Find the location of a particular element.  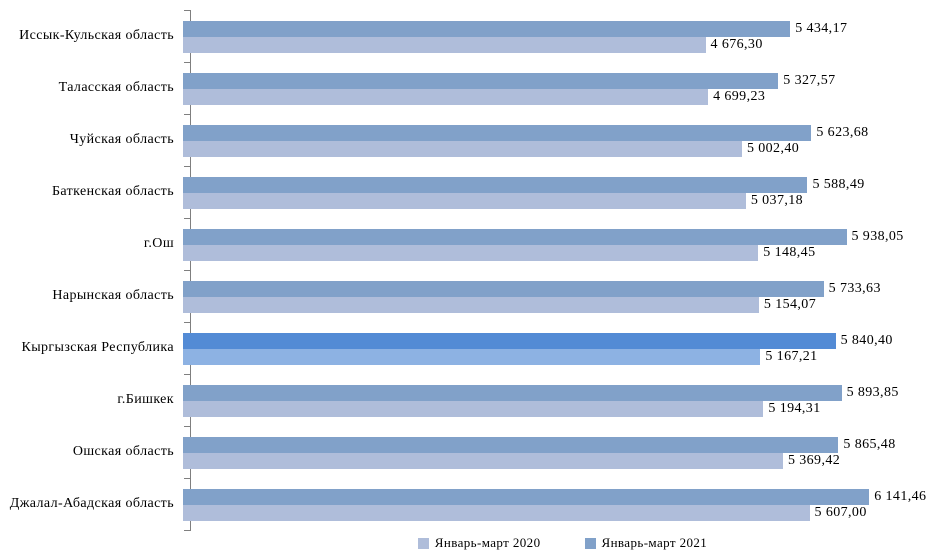

chart-row: Чуйская область 5 623,68 5 002,40 is located at coordinates (467, 140).